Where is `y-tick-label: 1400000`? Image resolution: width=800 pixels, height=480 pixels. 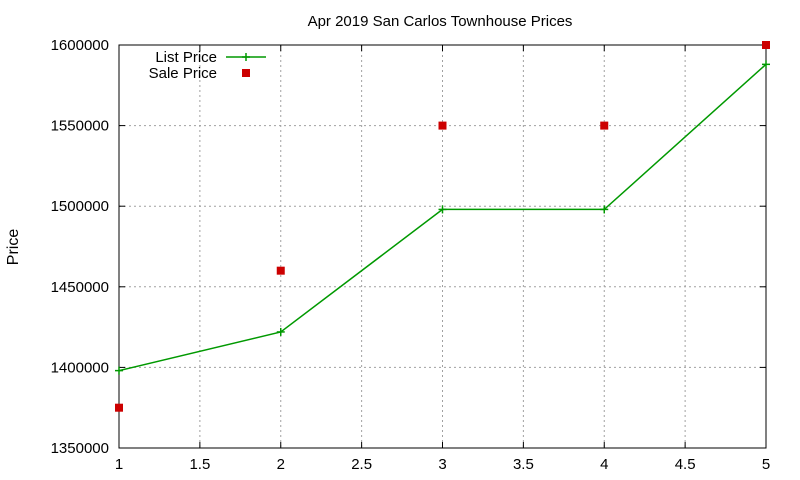
y-tick-label: 1400000 is located at coordinates (80, 367).